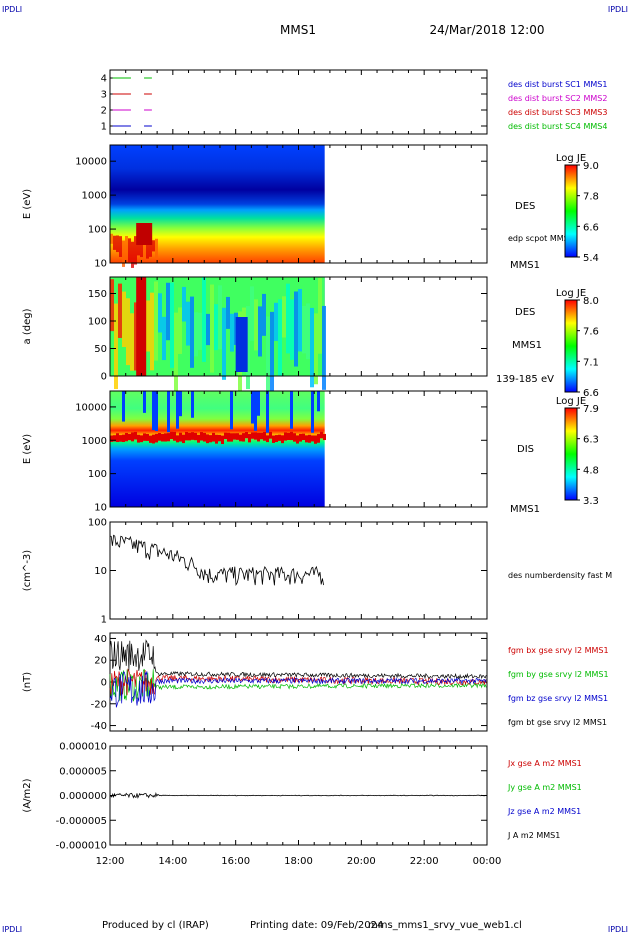 Image resolution: width=630 pixels, height=934 pixels. I want to click on footer-printing: Printing date: 09/Feb/2024, so click(316, 925).